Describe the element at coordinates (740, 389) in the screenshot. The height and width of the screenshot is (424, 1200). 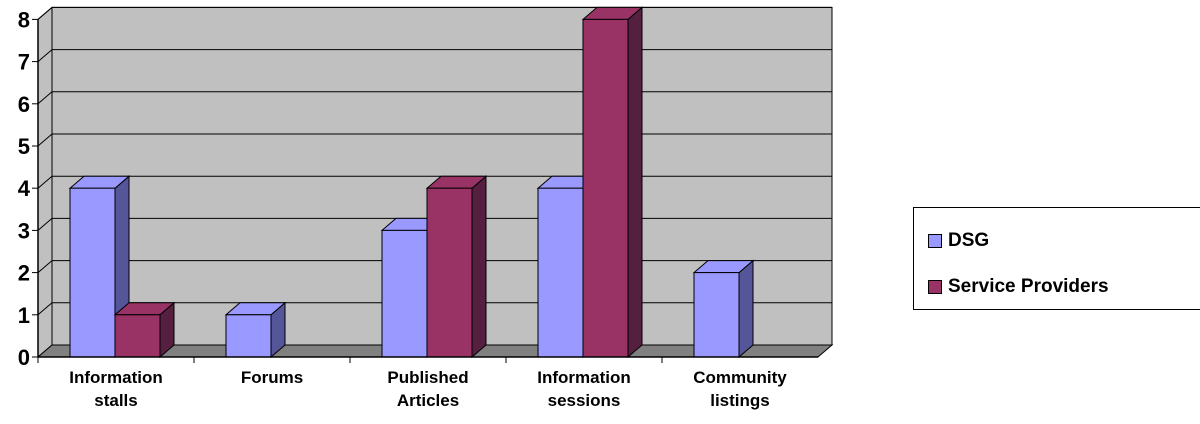
I see `x-tick-label: Community listings` at that location.